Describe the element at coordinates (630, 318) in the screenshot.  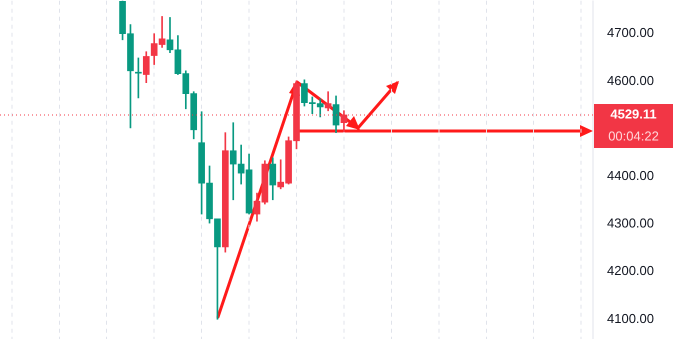
I see `y-tick-label: 4100.00` at that location.